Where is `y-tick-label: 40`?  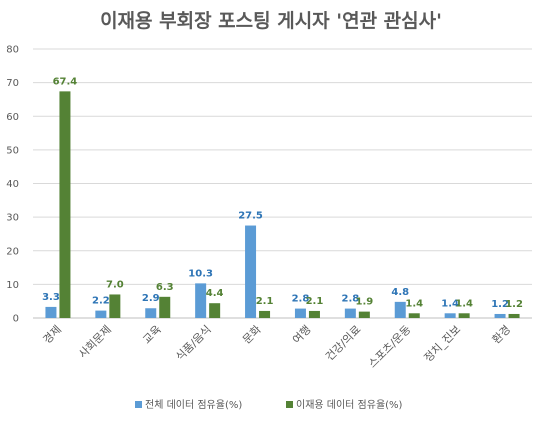
y-tick-label: 40 is located at coordinates (12, 184).